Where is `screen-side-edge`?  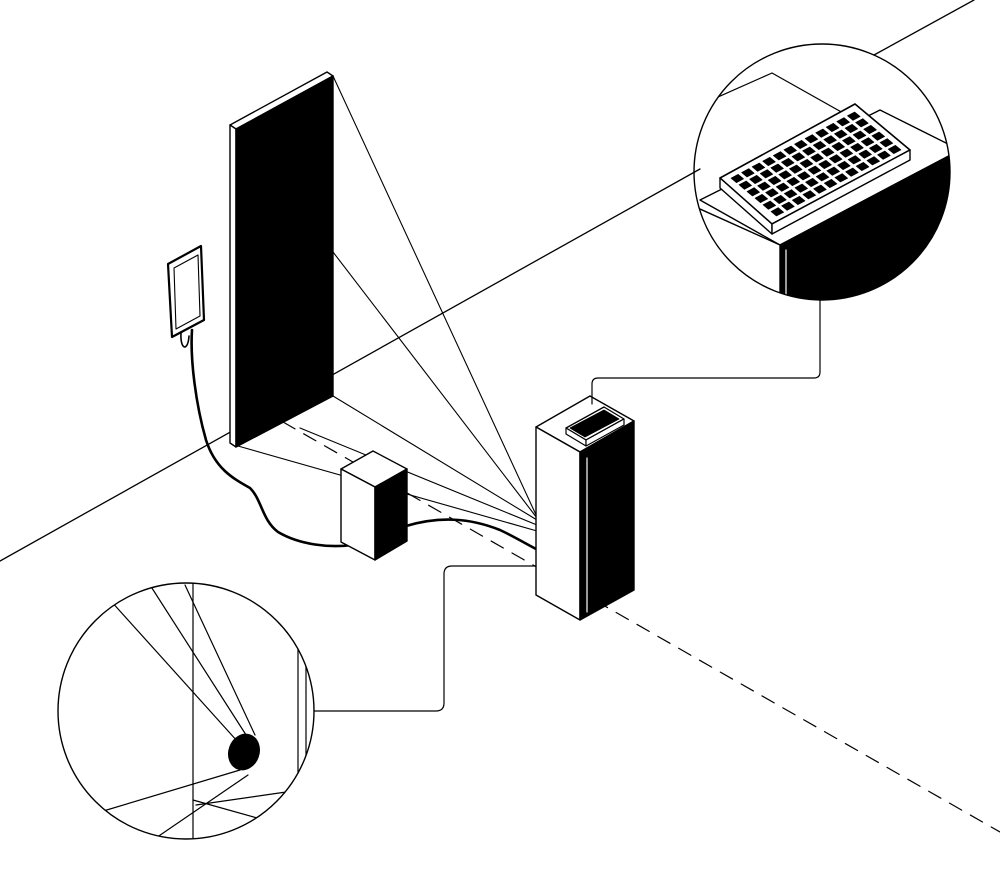 screen-side-edge is located at coordinates (233, 286).